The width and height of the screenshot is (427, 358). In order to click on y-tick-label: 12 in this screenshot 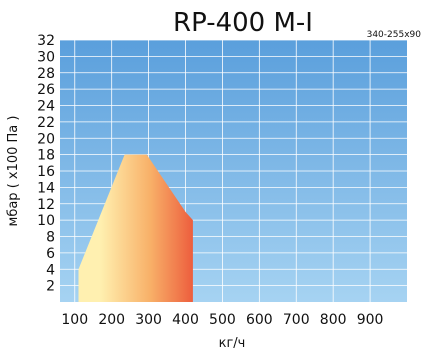, I will do `click(46, 205)`.